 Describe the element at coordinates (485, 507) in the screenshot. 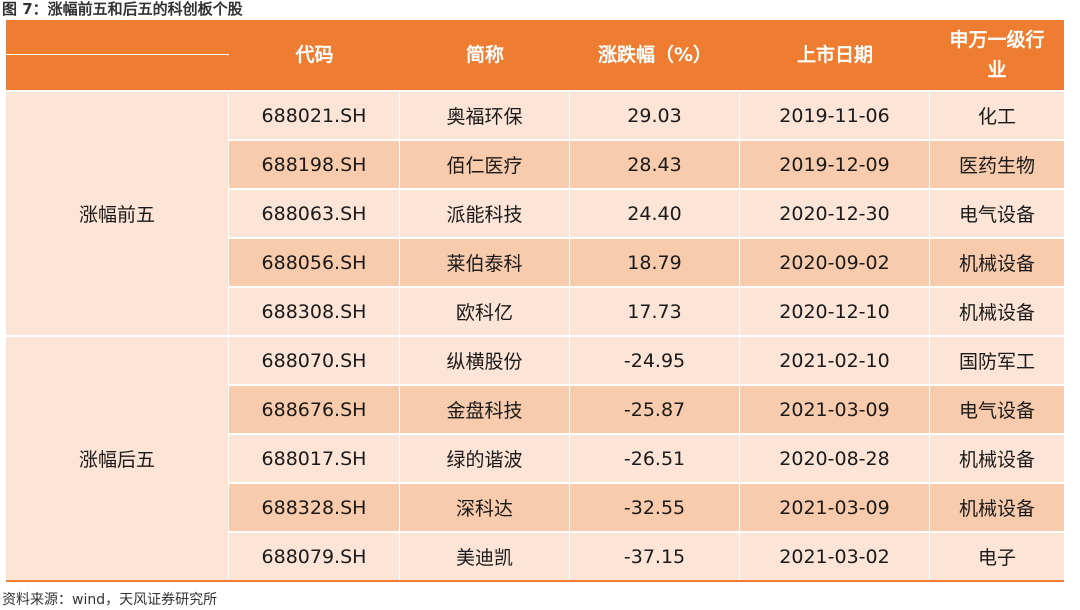

I see `cell-short-name: 深科达` at that location.